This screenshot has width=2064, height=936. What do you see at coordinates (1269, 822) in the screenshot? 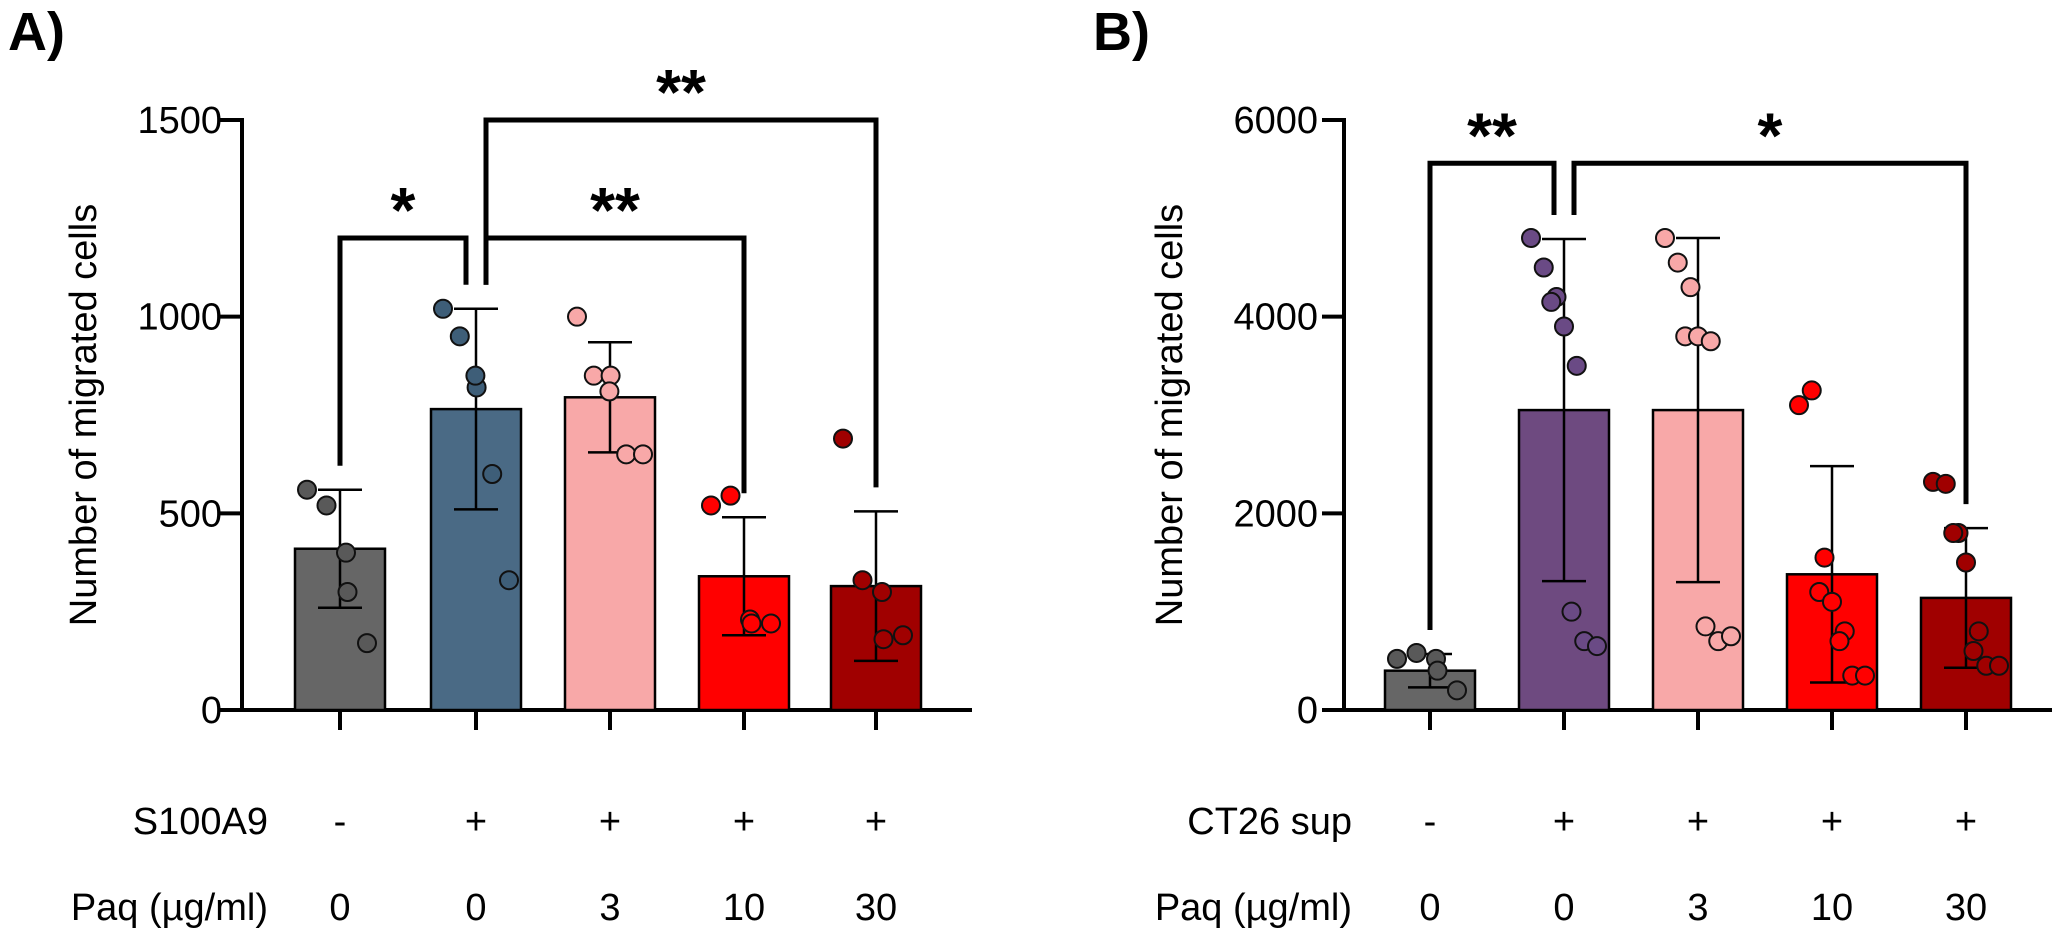
I see `condition-row-label: CT26 sup` at bounding box center [1269, 822].